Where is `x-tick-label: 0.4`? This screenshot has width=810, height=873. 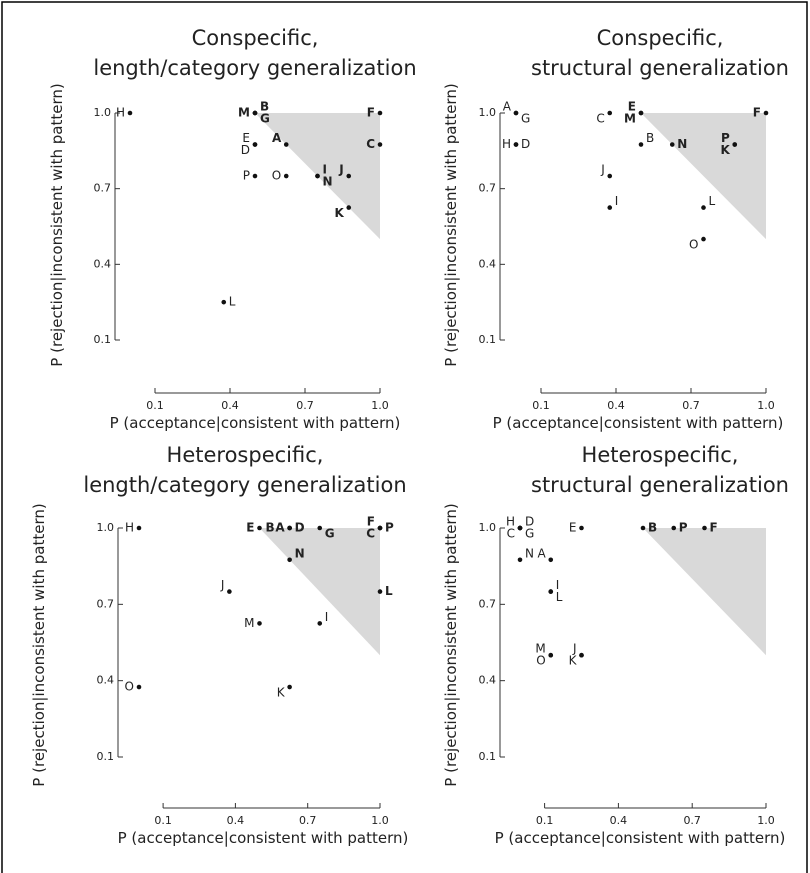
x-tick-label: 0.4 is located at coordinates (619, 820).